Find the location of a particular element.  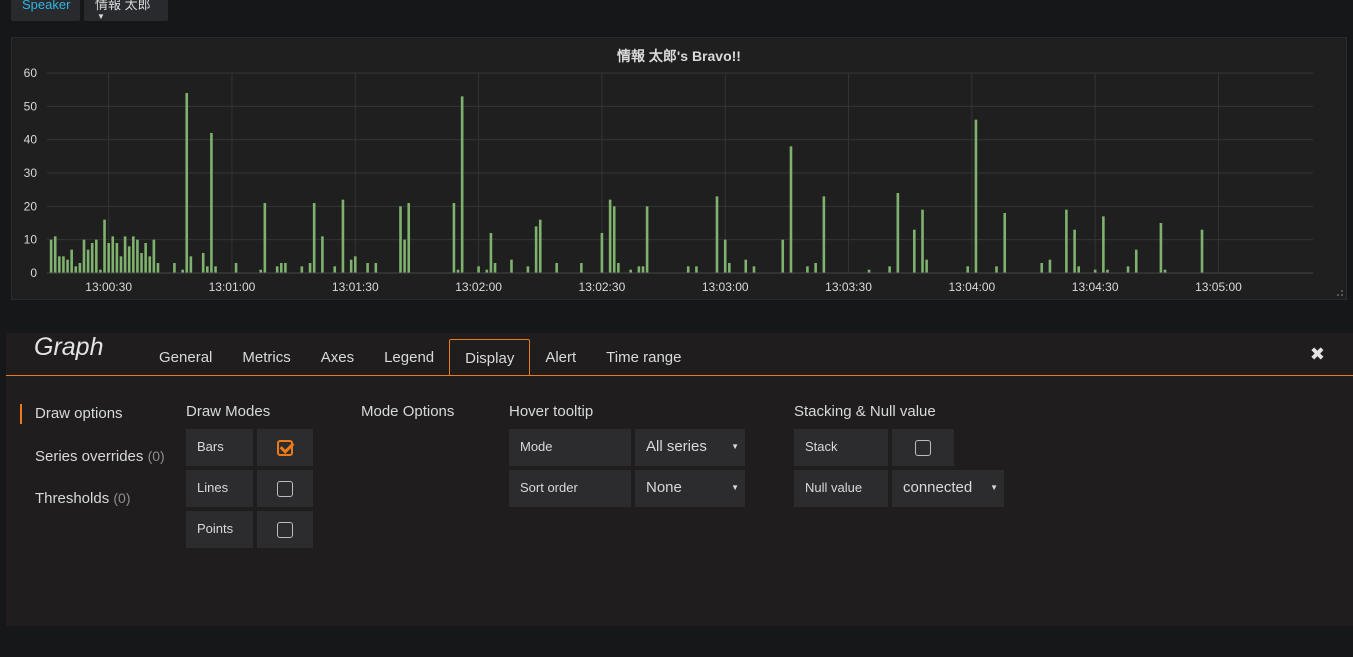

side-nav-label: Thresholds is located at coordinates (72, 498).